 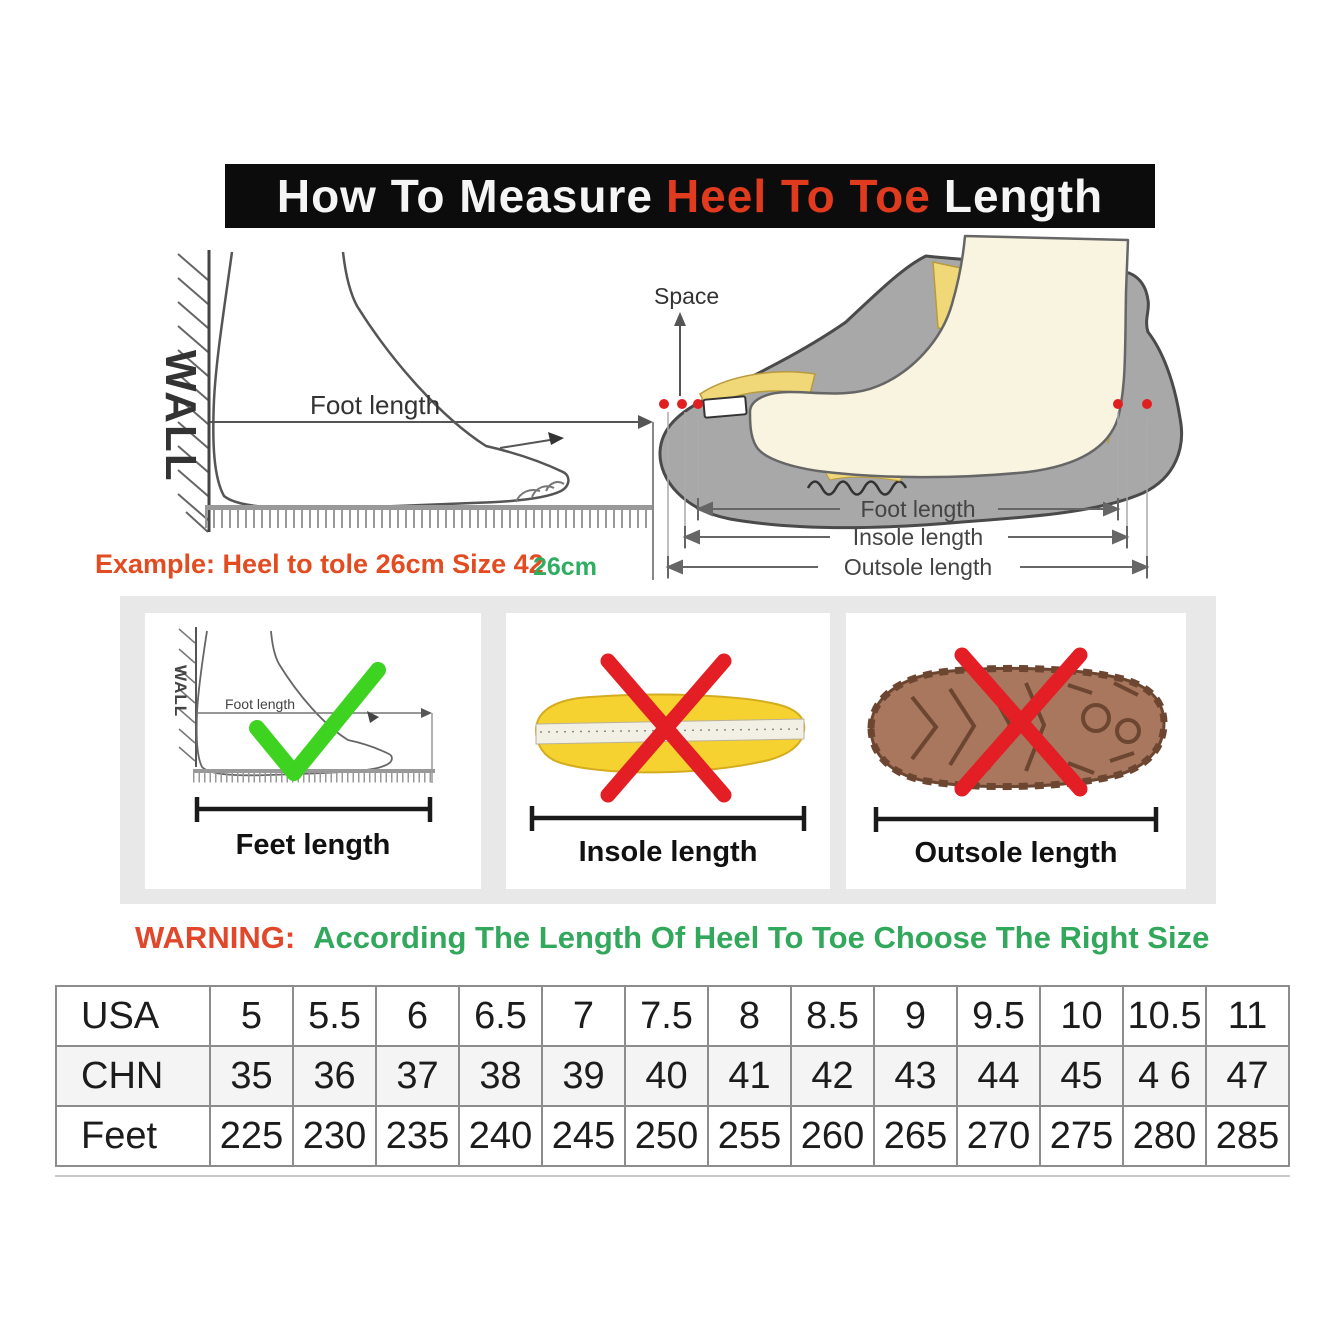 What do you see at coordinates (725, 407) in the screenshot?
I see `space-gap-rect` at bounding box center [725, 407].